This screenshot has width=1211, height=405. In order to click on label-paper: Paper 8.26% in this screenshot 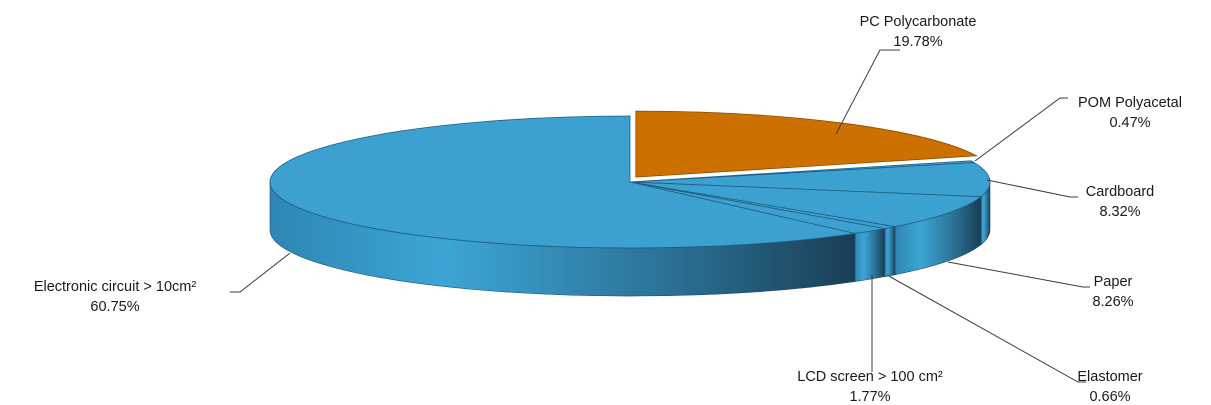, I will do `click(1112, 292)`.